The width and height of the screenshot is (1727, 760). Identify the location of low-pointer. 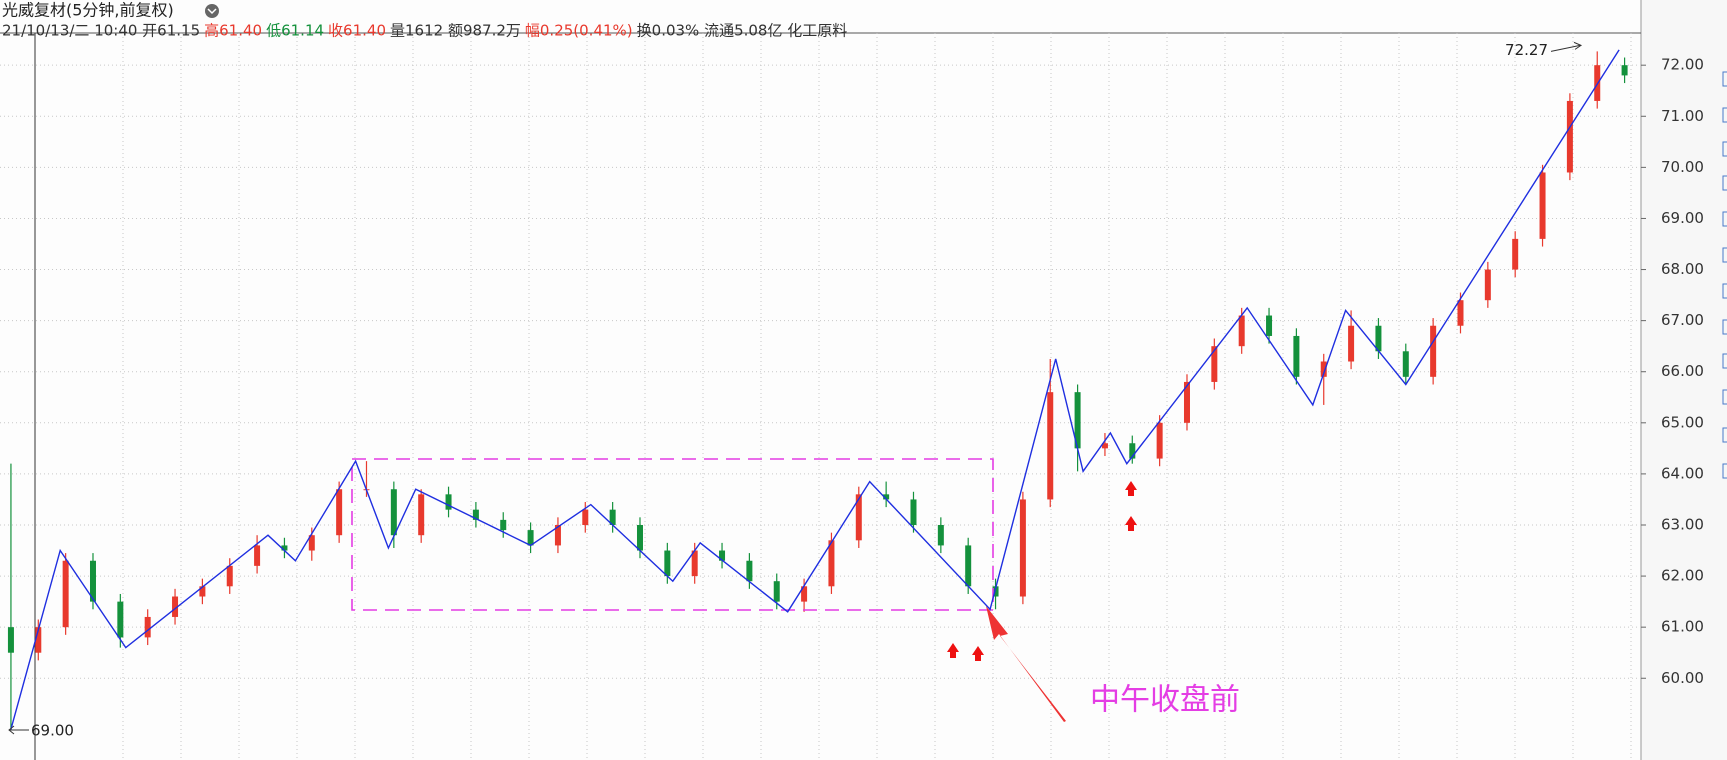
(18, 730).